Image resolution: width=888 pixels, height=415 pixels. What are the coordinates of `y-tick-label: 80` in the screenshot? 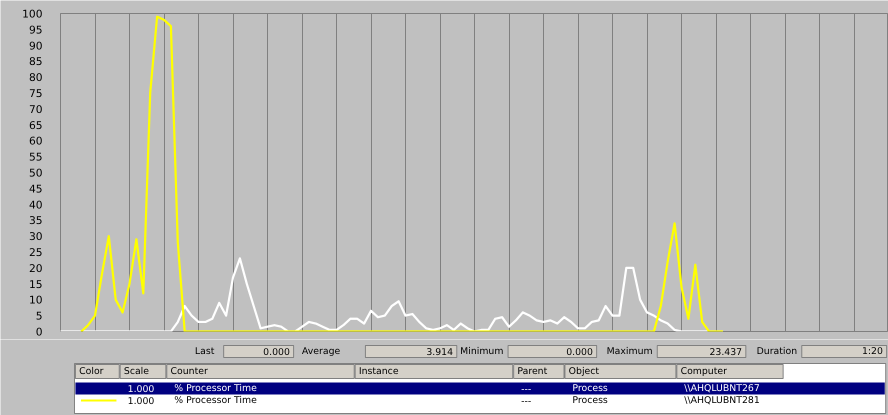 It's located at (35, 77).